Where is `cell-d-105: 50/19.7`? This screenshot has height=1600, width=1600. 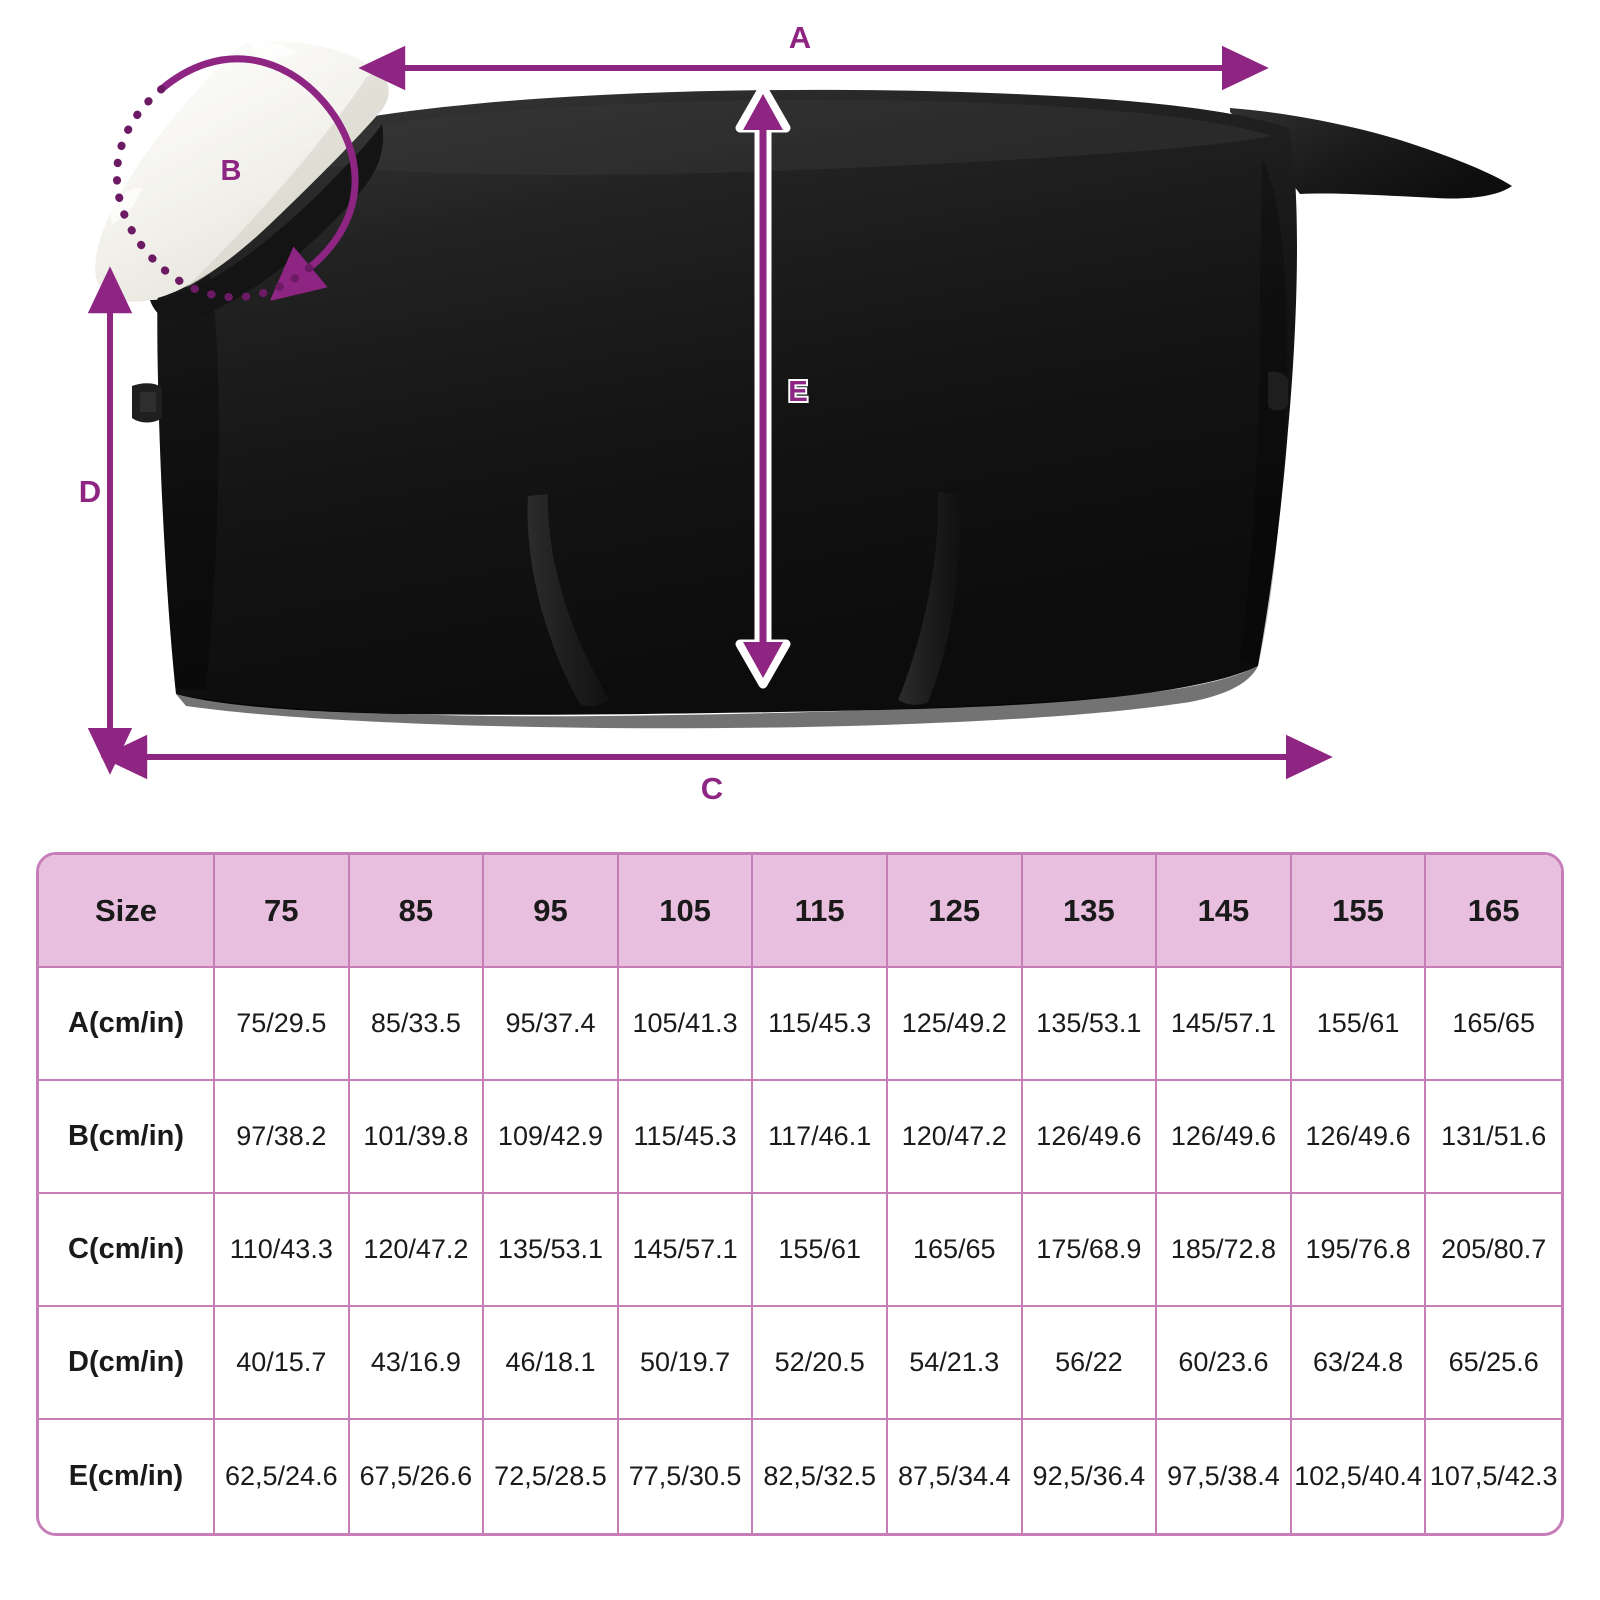 cell-d-105: 50/19.7 is located at coordinates (686, 1363).